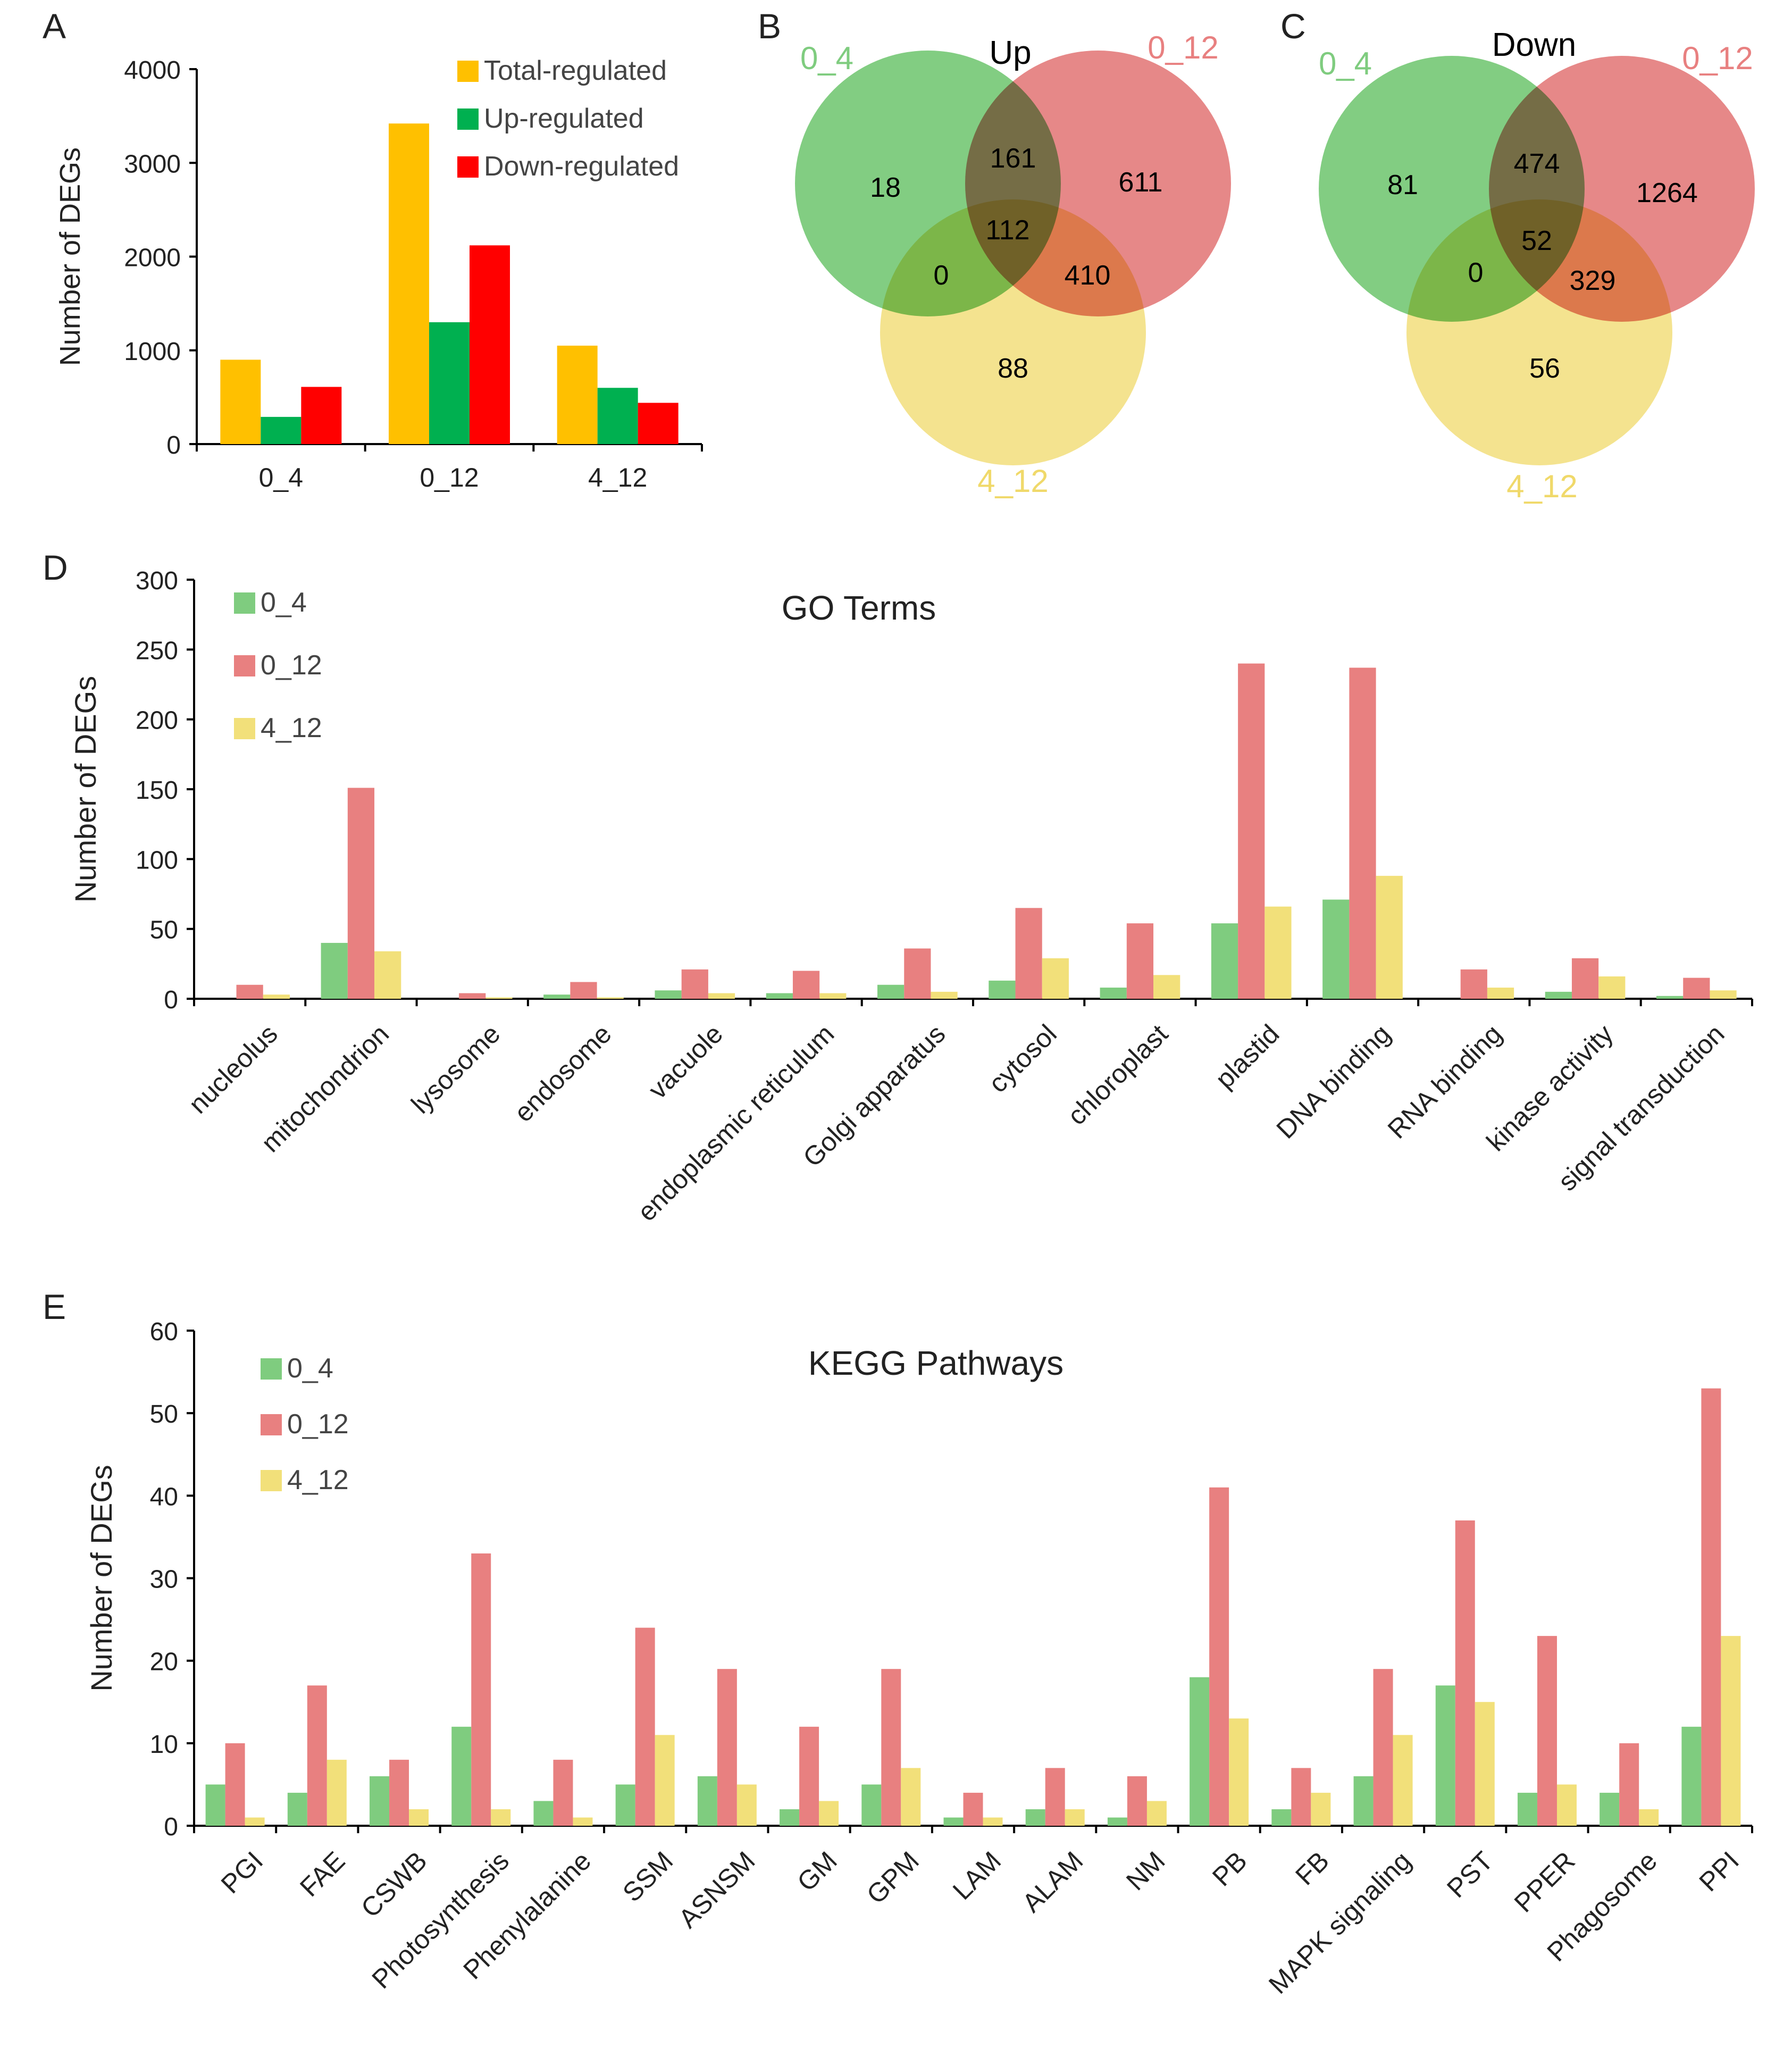 The height and width of the screenshot is (2047, 1792). I want to click on chart-d-category-label: cytosol, so click(1022, 1059).